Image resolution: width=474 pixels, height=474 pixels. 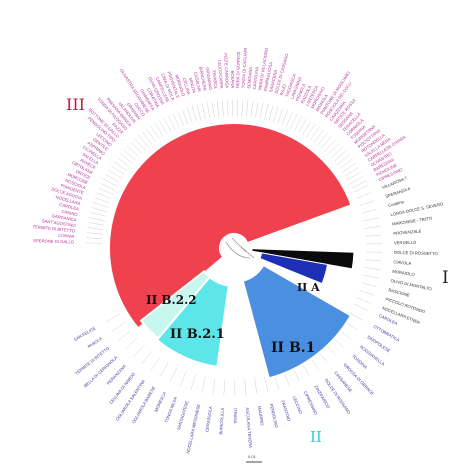 What do you see at coordinates (69, 207) in the screenshot?
I see `leaf-label: CAROLEA` at bounding box center [69, 207].